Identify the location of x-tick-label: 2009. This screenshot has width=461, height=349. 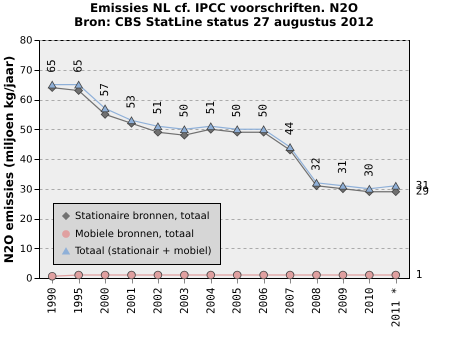
(343, 301).